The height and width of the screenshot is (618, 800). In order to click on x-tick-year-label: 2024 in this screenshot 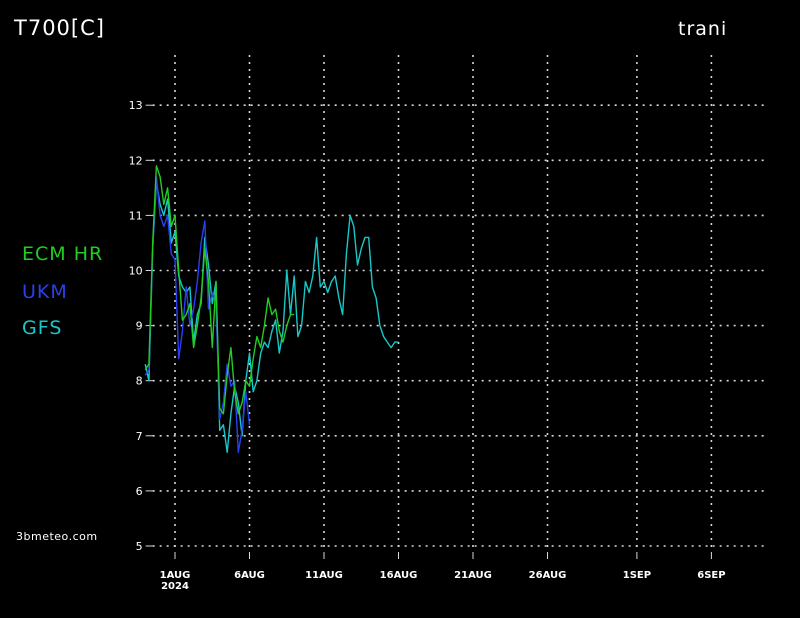, I will do `click(175, 586)`.